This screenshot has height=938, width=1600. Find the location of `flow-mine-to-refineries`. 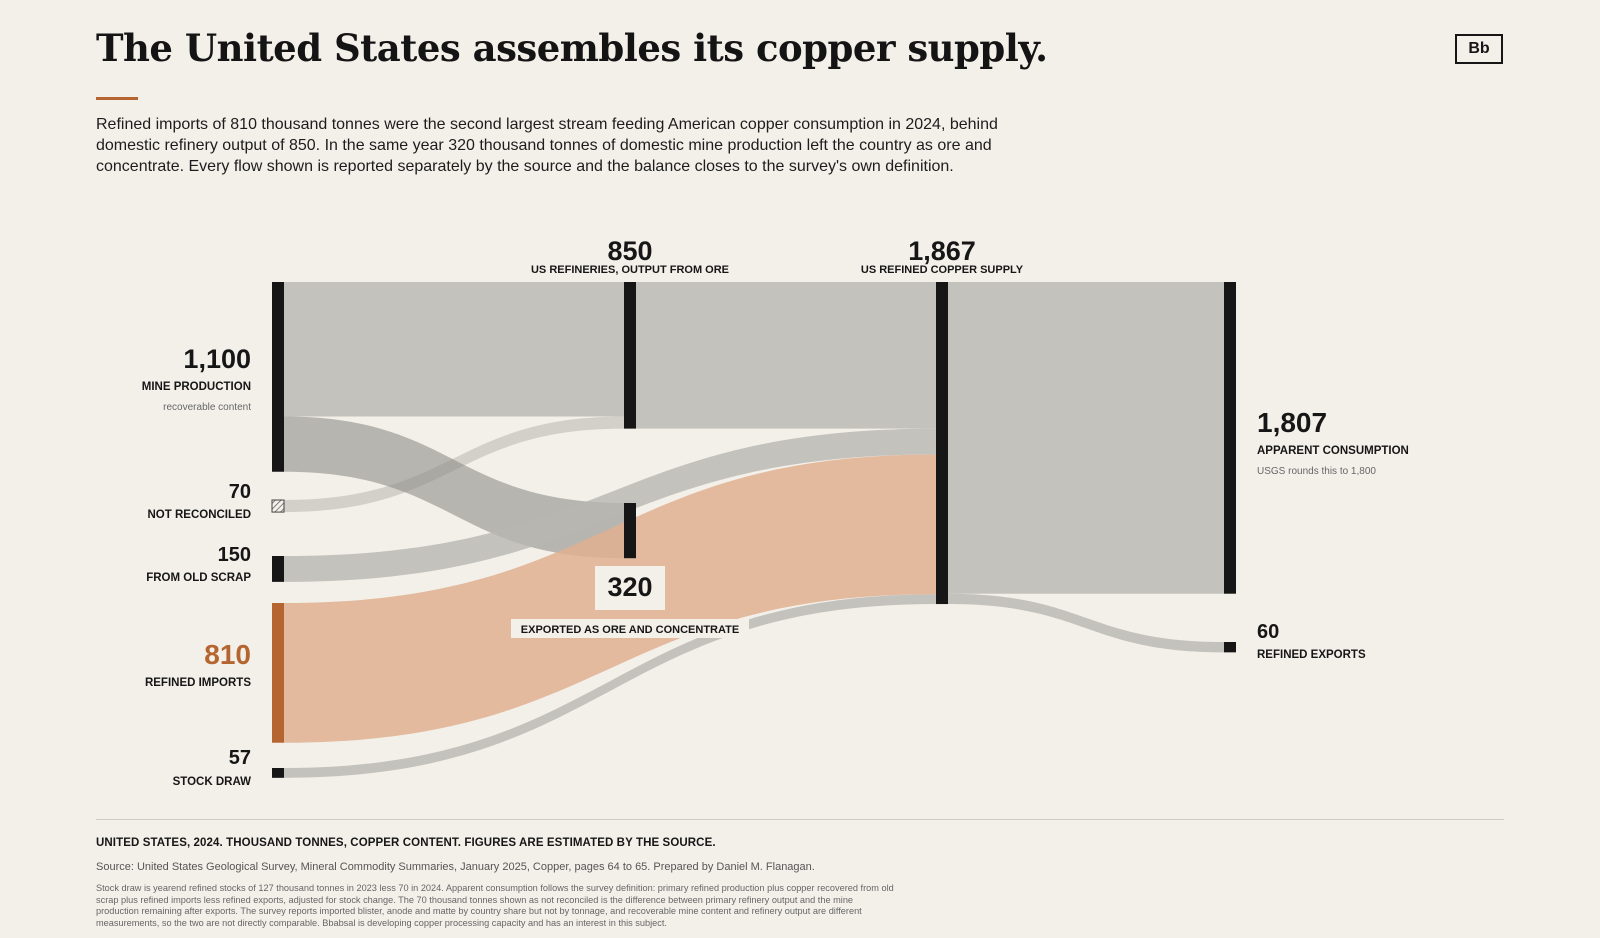

flow-mine-to-refineries is located at coordinates (454, 349).